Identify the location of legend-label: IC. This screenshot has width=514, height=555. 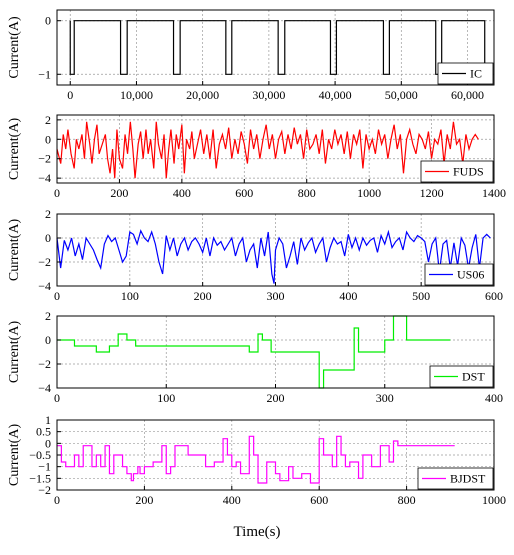
(476, 74).